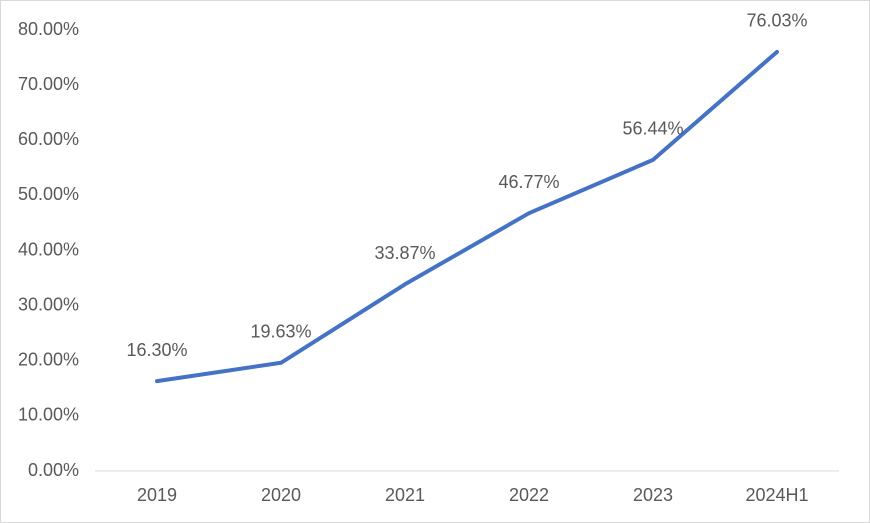  What do you see at coordinates (280, 332) in the screenshot?
I see `data-label: 19.63%` at bounding box center [280, 332].